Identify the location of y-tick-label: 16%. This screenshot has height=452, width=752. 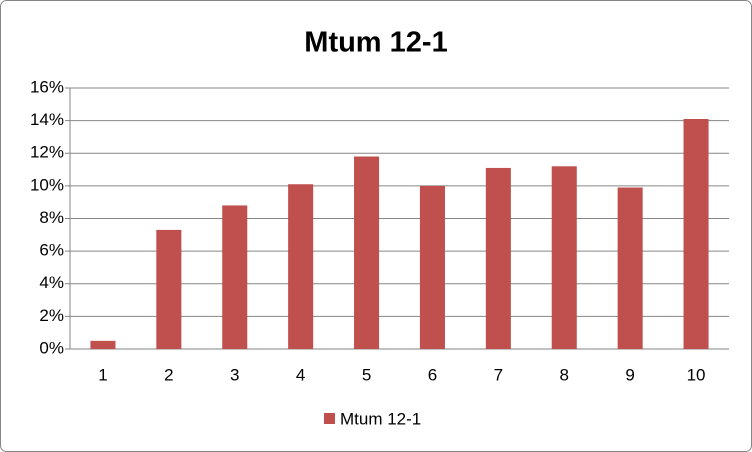
(47, 86).